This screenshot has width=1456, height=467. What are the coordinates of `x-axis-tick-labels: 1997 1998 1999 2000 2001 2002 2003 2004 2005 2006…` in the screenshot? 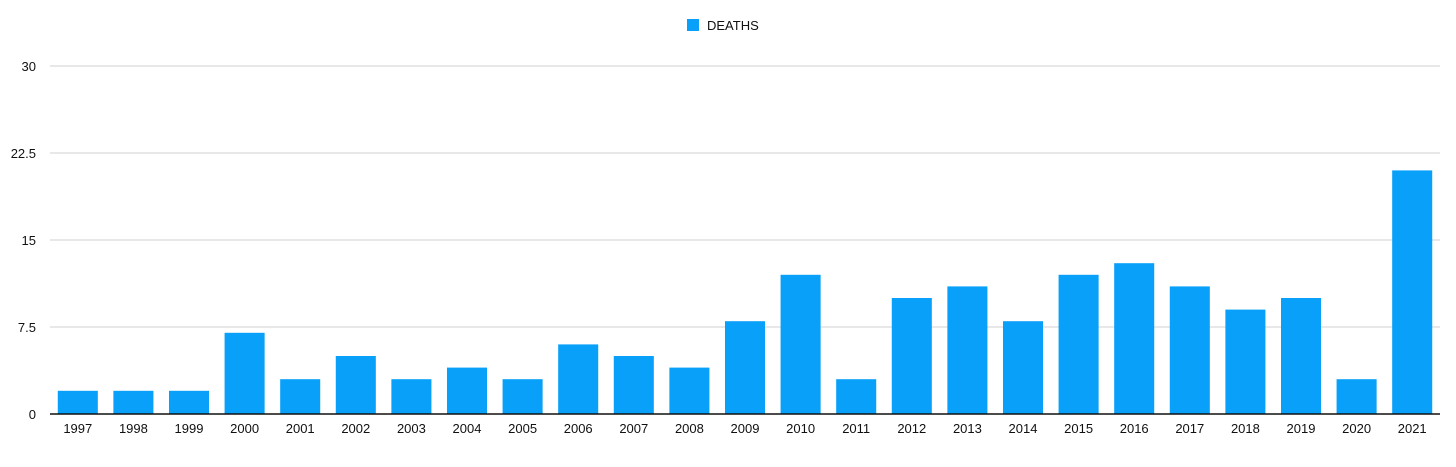 It's located at (744, 428).